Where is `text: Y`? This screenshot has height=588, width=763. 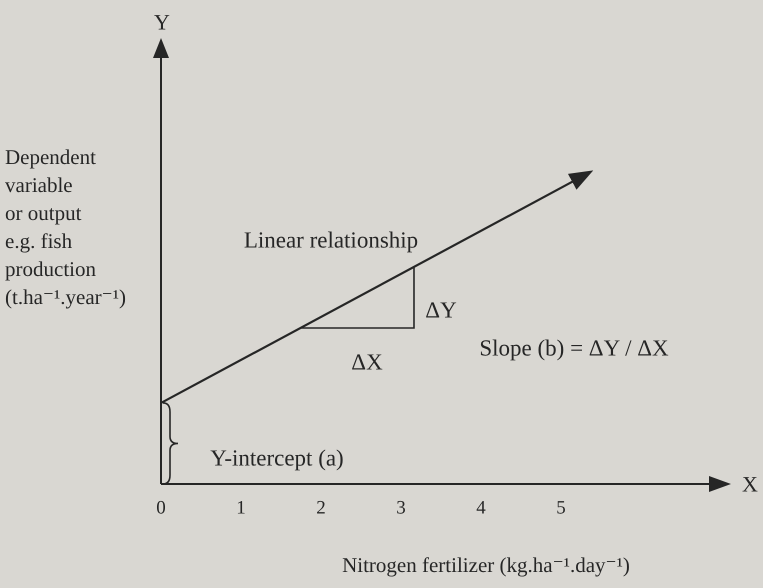
text: Y is located at coordinates (162, 22).